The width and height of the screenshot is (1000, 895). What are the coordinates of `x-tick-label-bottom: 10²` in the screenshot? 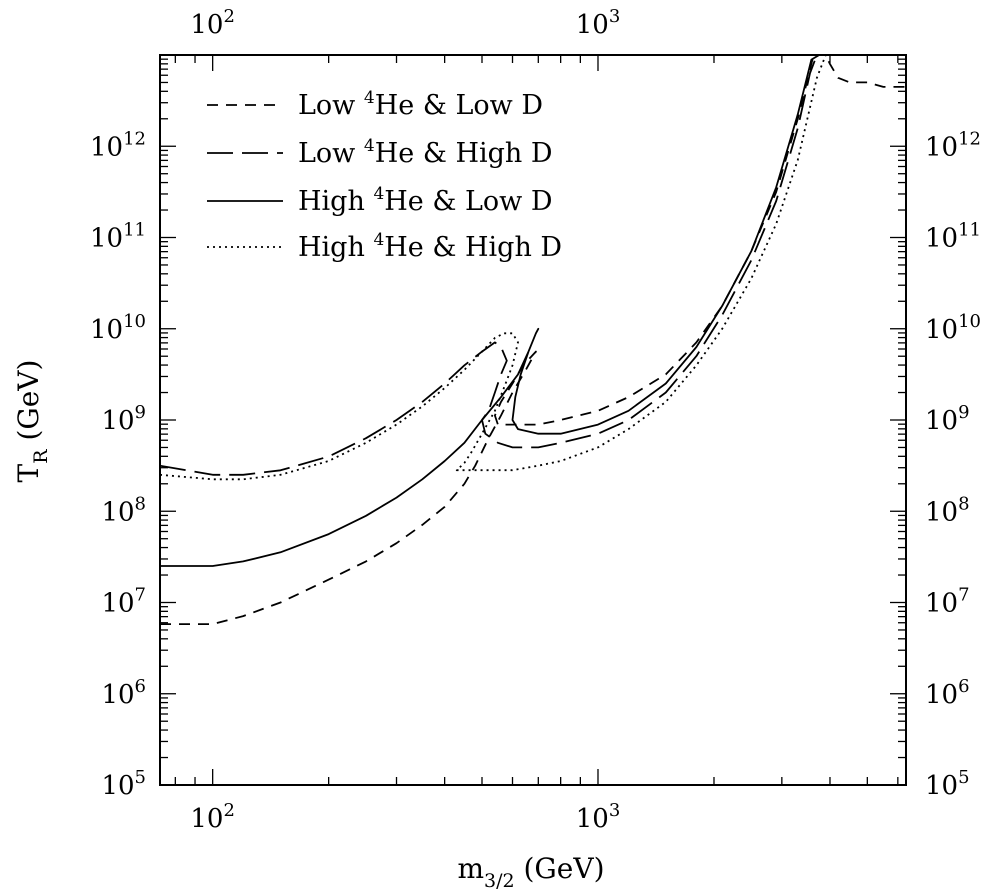 It's located at (212, 817).